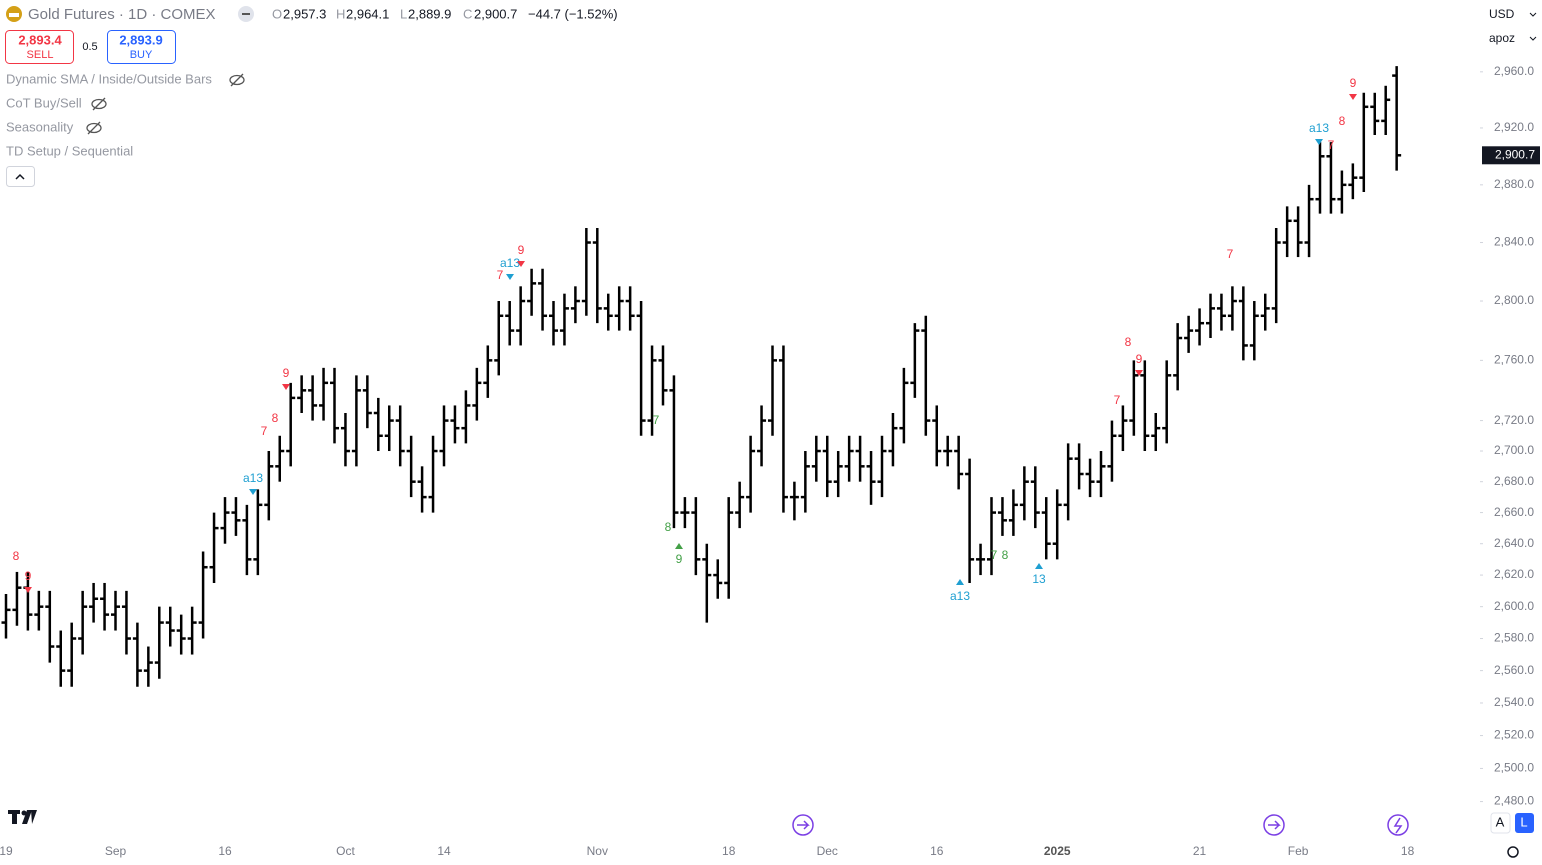  Describe the element at coordinates (40, 55) in the screenshot. I see `sell-label: SELL` at that location.